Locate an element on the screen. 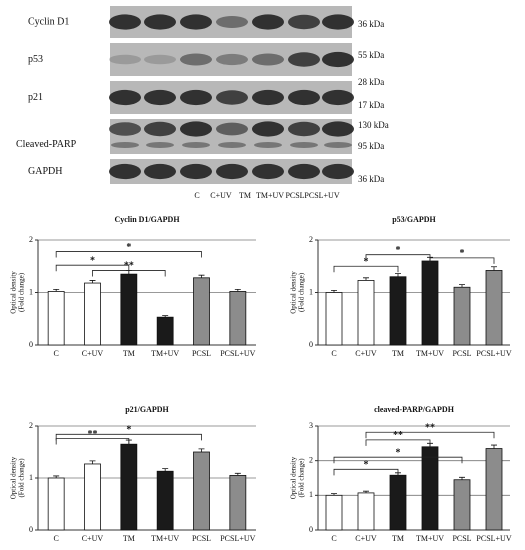 Image resolution: width=525 pixels, height=550 pixels. protein-label: Cyclin D1 is located at coordinates (48, 21).